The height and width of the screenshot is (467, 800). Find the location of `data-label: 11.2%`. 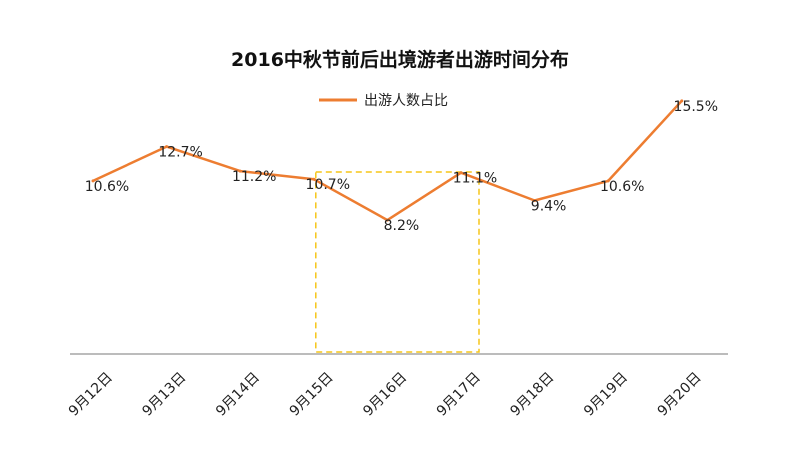

data-label: 11.2% is located at coordinates (254, 177).